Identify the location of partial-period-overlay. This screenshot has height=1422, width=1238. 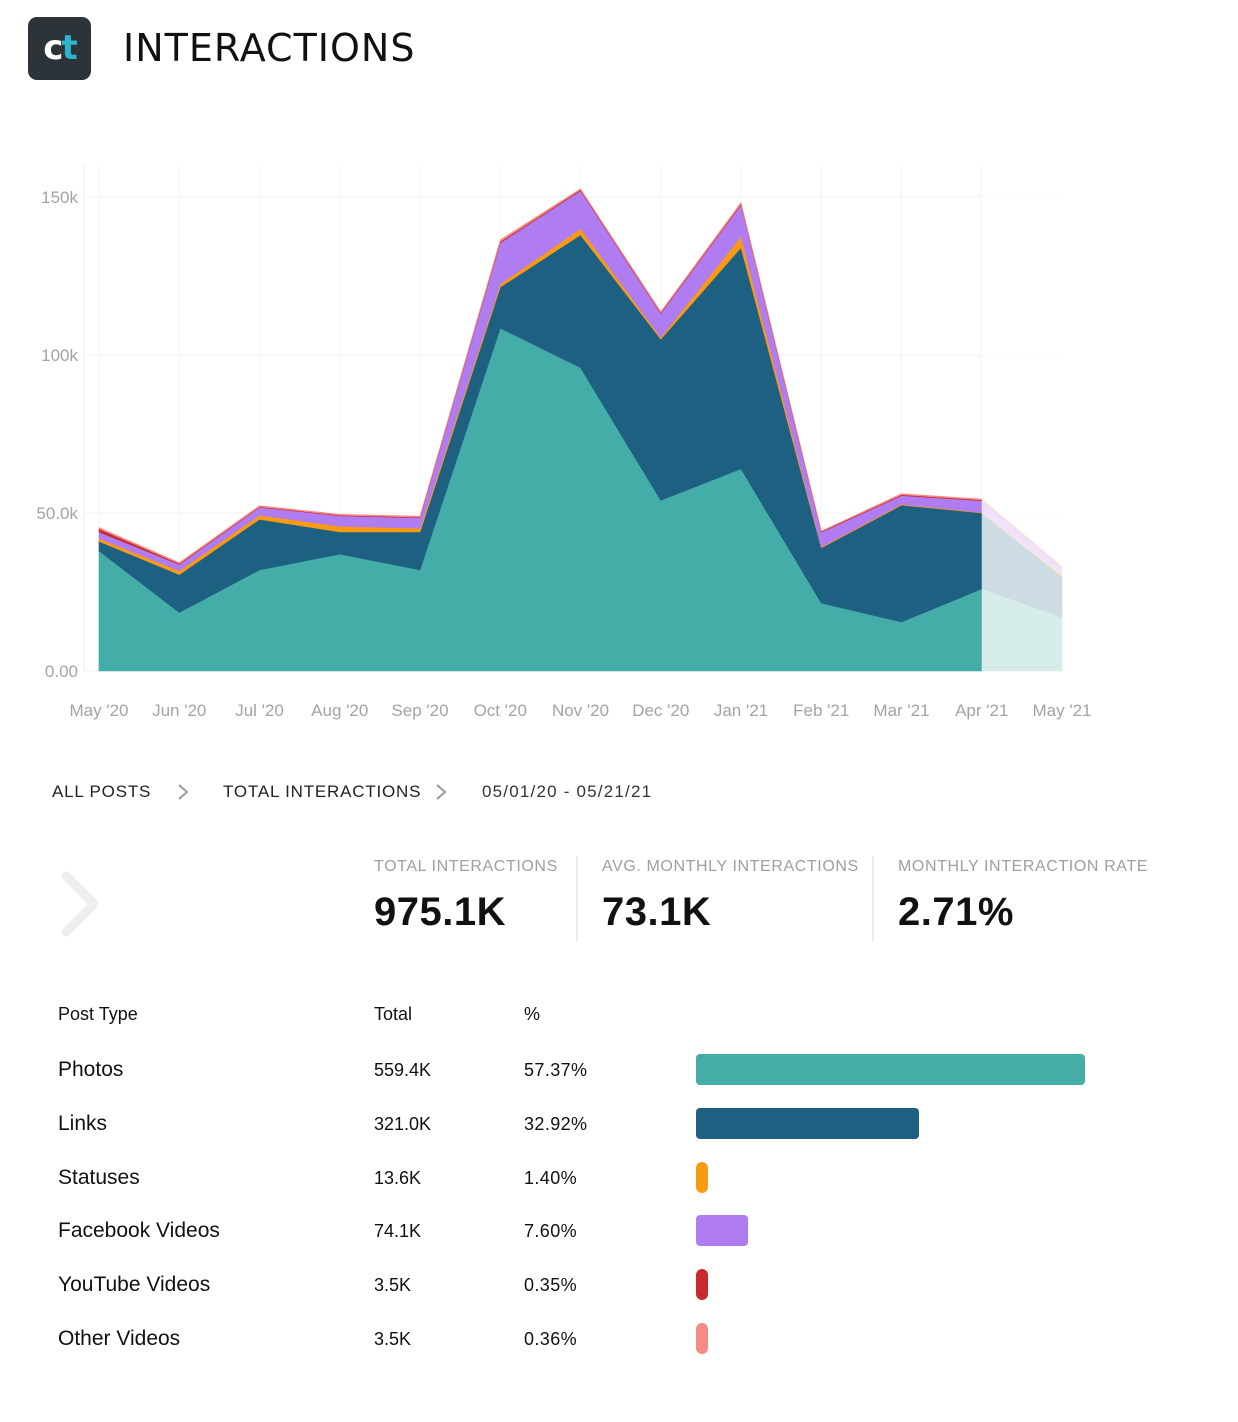
(1022, 419).